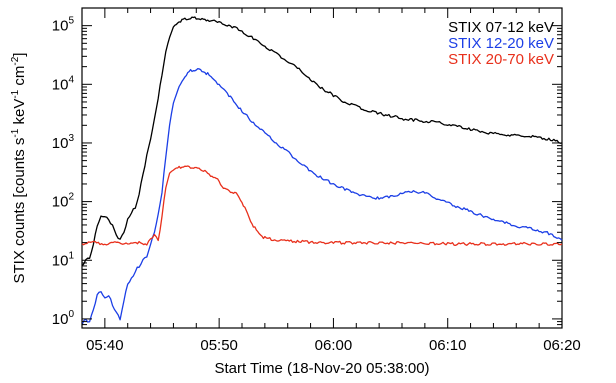 The image size is (616, 383). What do you see at coordinates (19, 211) in the screenshot?
I see `y-axis-title-part: STIX counts [counts s` at bounding box center [19, 211].